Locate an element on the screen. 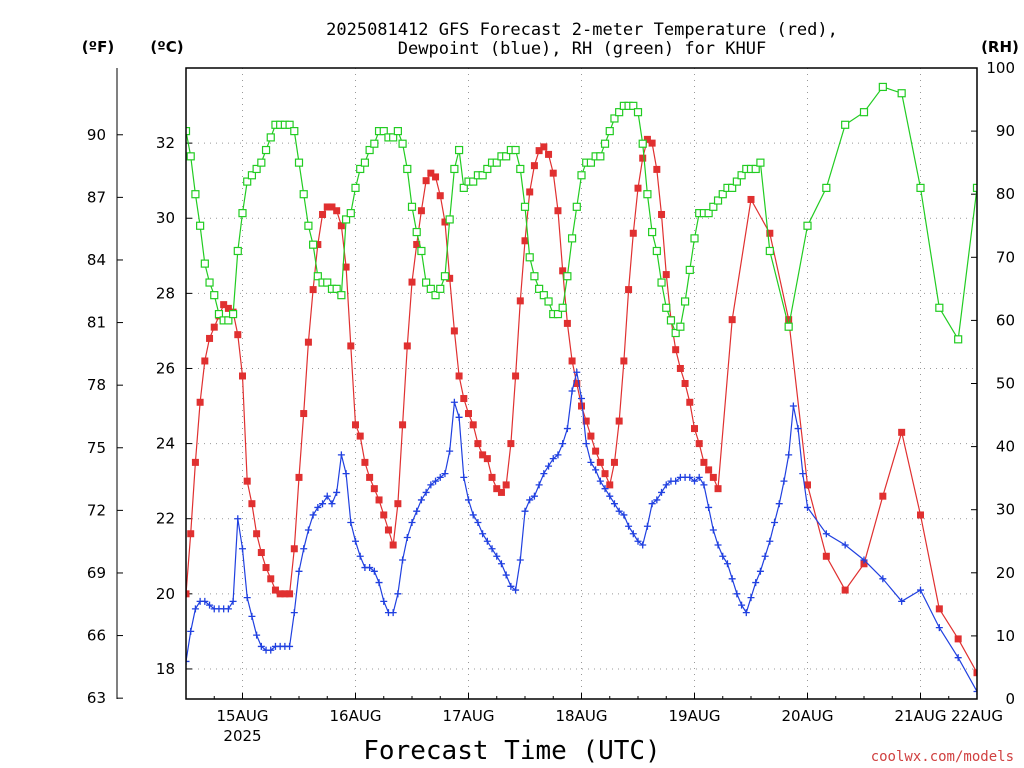 The width and height of the screenshot is (1024, 768). fahrenheit-unit-label: (ºF) is located at coordinates (98, 47).